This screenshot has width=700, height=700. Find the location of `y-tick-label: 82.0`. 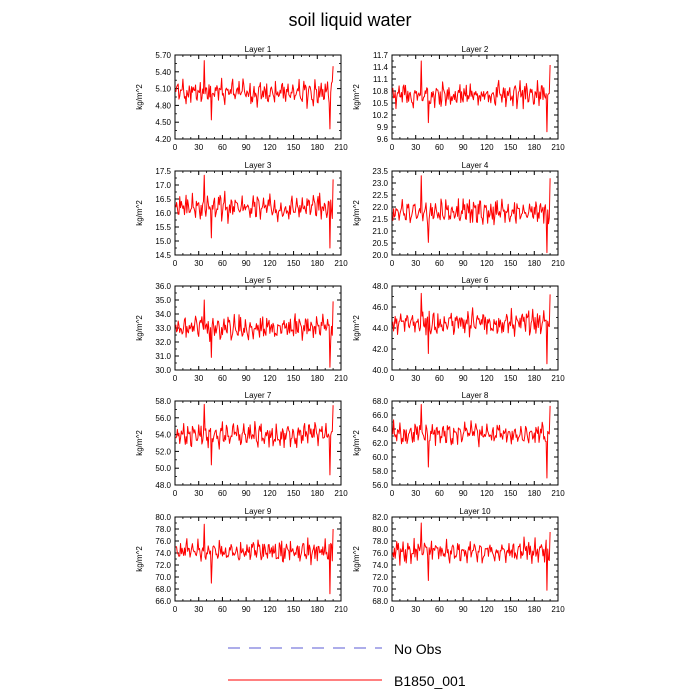

y-tick-label: 82.0 is located at coordinates (380, 517).